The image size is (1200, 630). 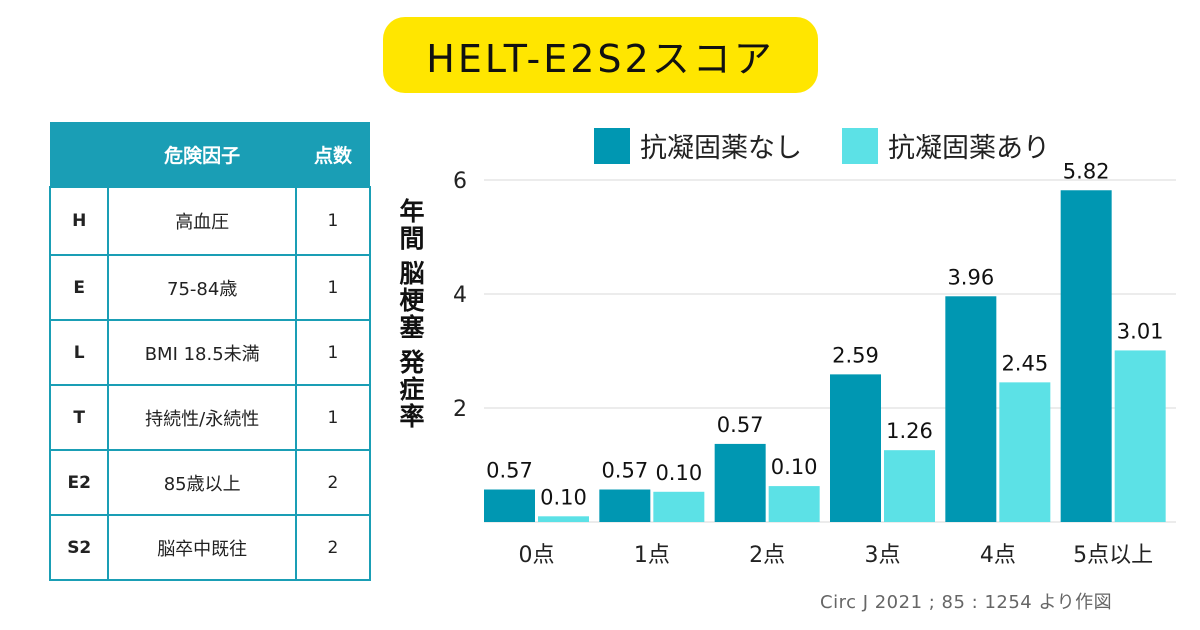 I want to click on legend-label-series1: 抗凝固薬なし, so click(x=721, y=148).